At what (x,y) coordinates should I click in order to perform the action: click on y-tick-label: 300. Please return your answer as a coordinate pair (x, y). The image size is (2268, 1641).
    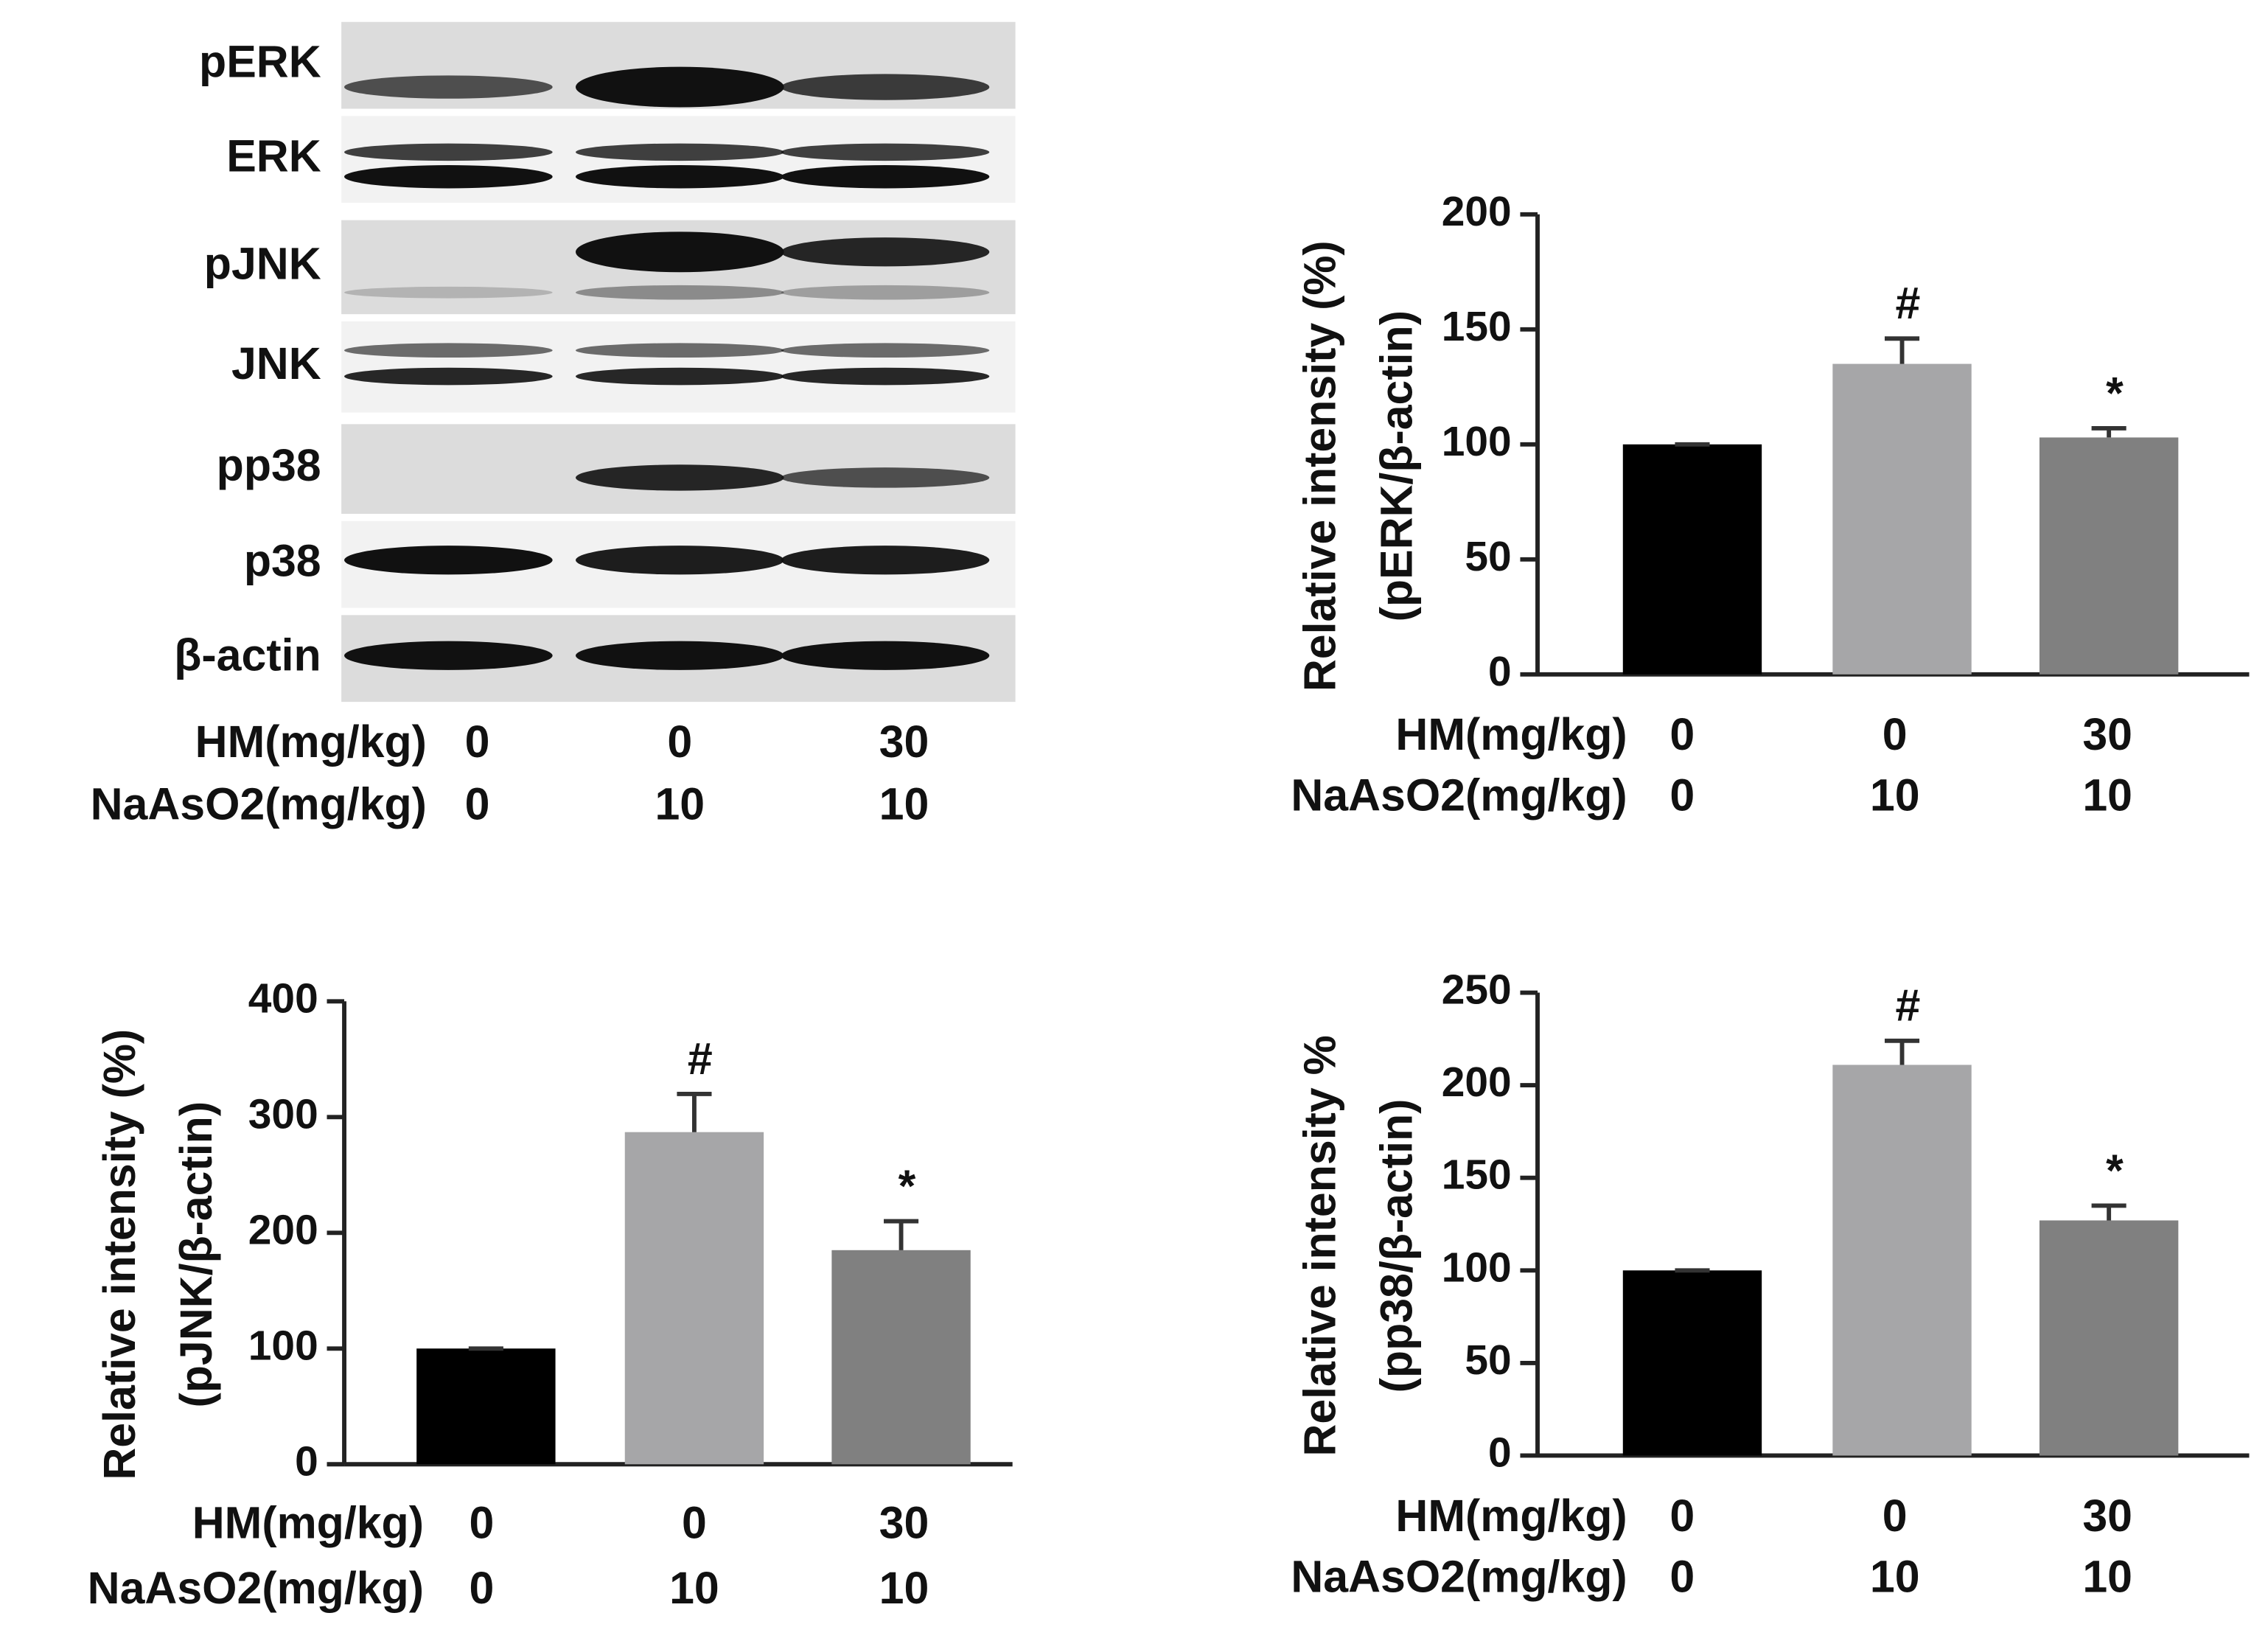
    Looking at the image, I should click on (283, 1114).